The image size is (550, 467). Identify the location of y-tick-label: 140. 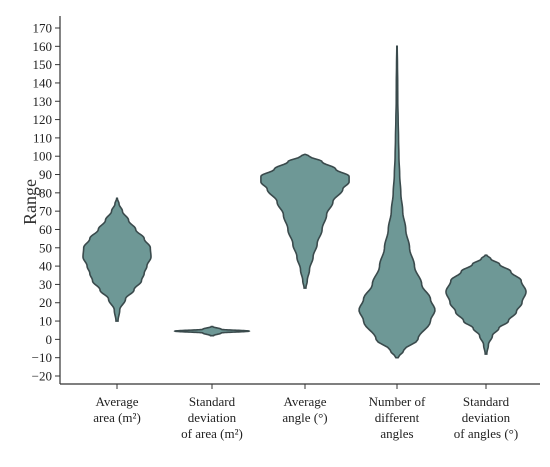
(43, 82).